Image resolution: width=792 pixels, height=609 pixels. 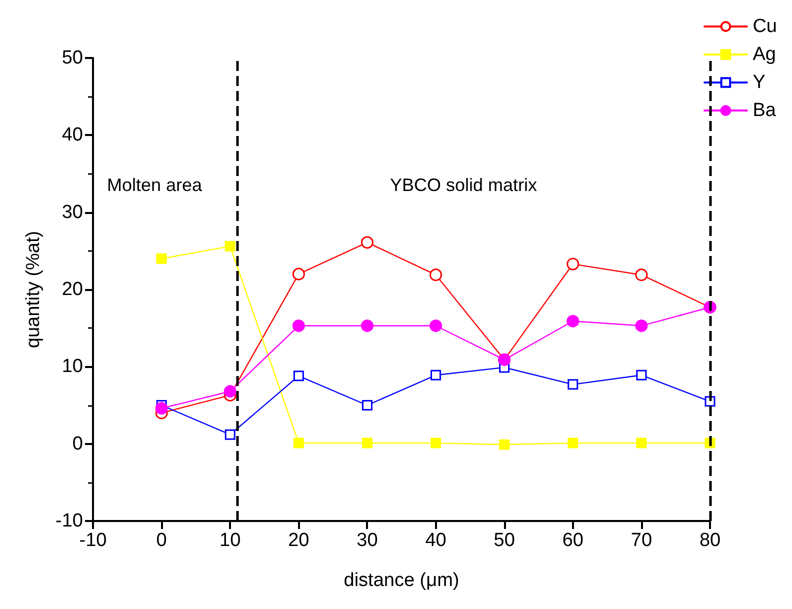 What do you see at coordinates (710, 540) in the screenshot?
I see `x-tick-label: 80` at bounding box center [710, 540].